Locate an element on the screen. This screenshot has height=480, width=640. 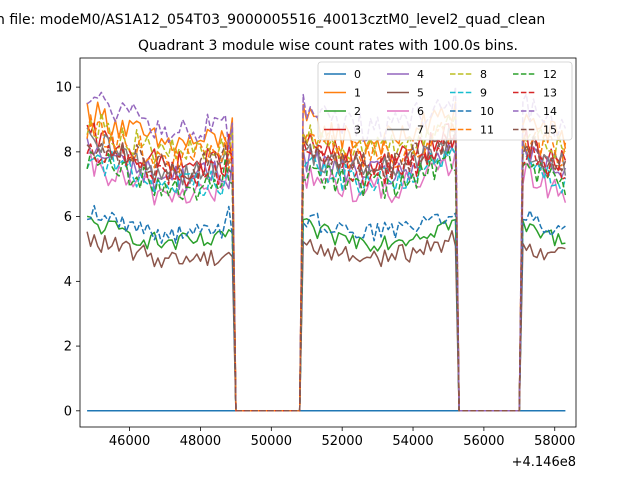
x-tick-label: 56000 is located at coordinates (483, 441).